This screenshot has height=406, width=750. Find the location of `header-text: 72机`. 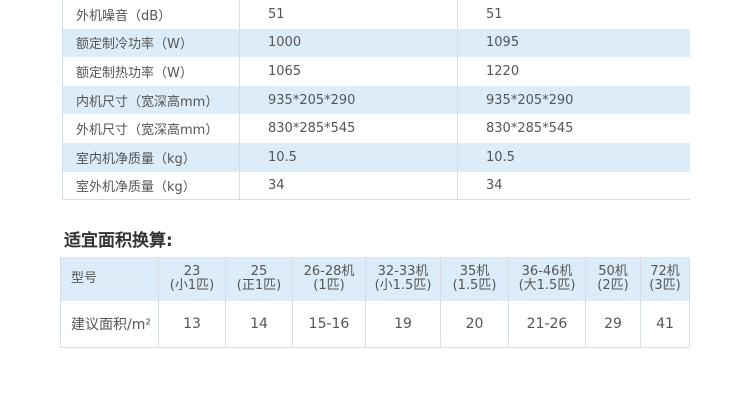

header-text: 72机 is located at coordinates (665, 271).